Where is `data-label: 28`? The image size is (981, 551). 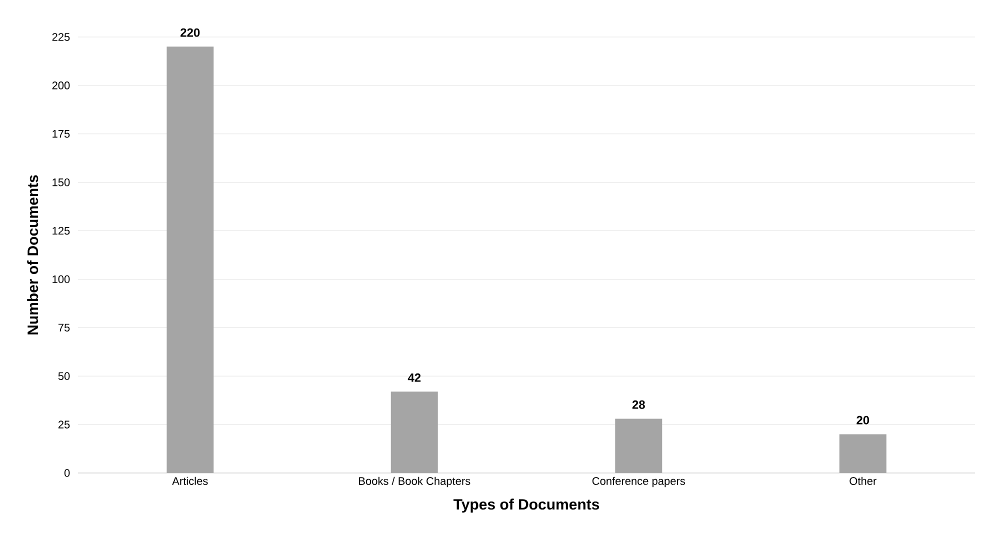 data-label: 28 is located at coordinates (638, 404).